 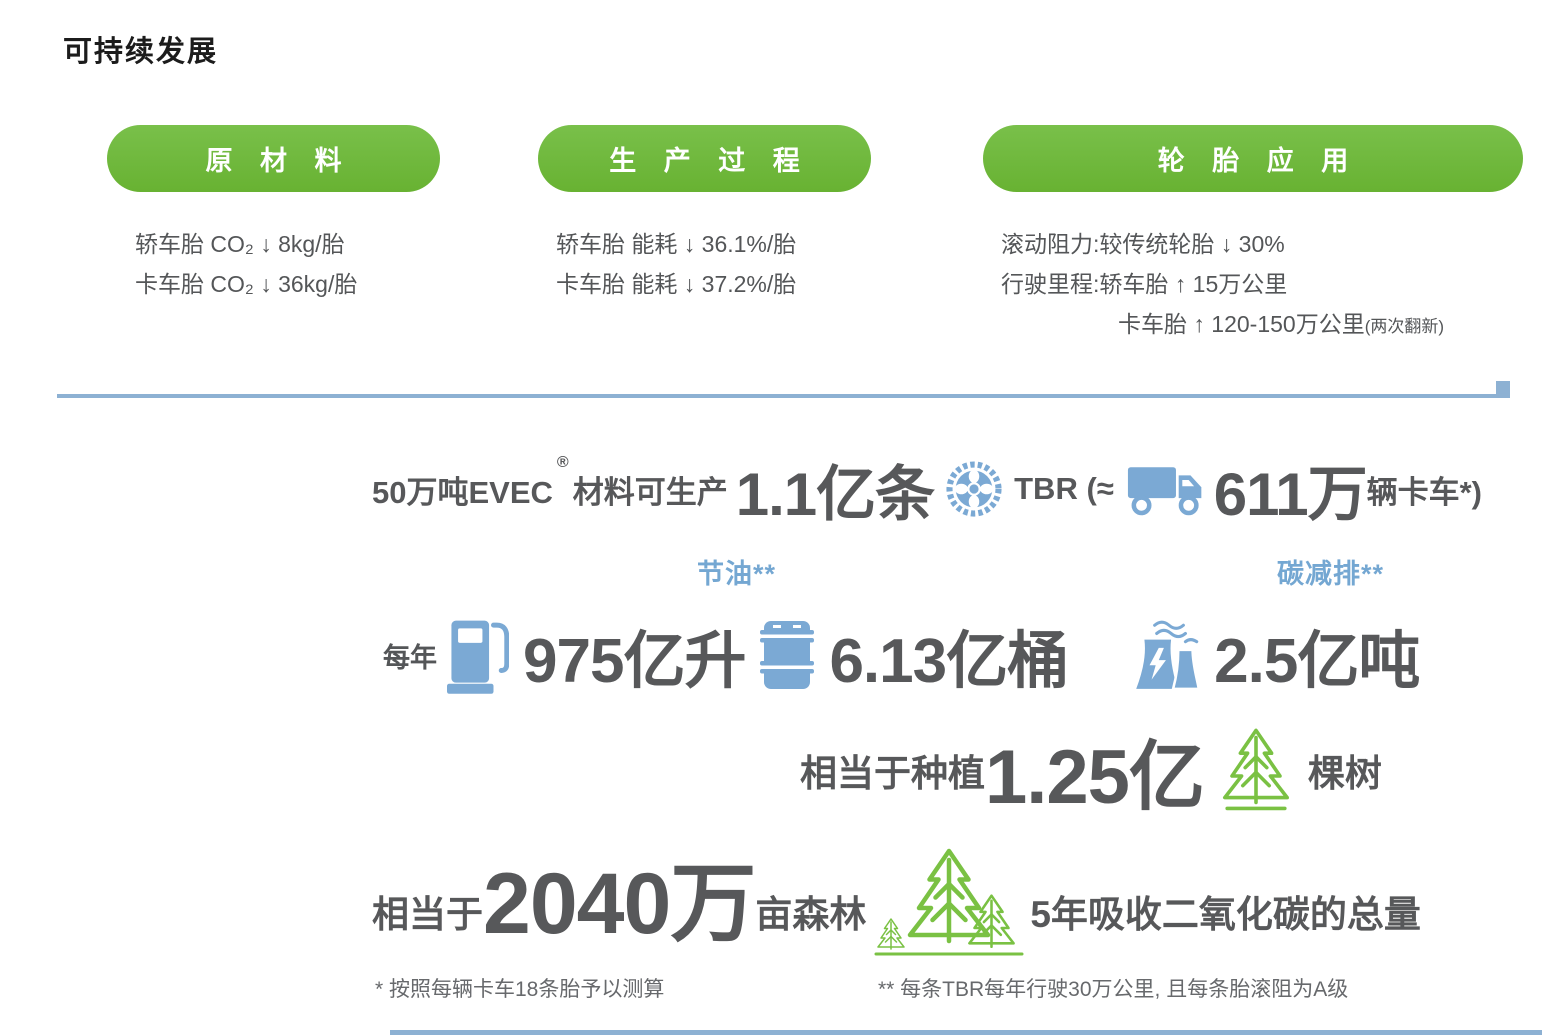 What do you see at coordinates (1095, 777) in the screenshot?
I see `trees-value: 1.25亿` at bounding box center [1095, 777].